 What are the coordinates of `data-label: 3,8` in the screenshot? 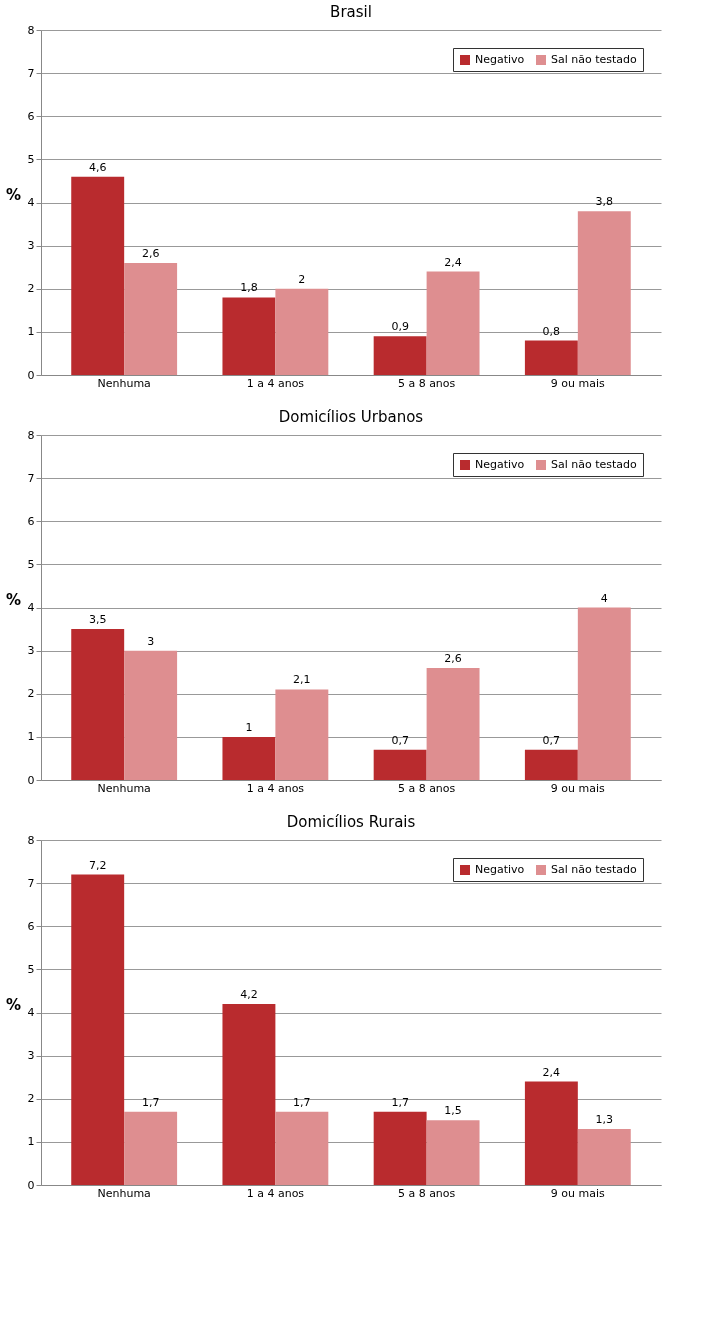 It's located at (604, 202).